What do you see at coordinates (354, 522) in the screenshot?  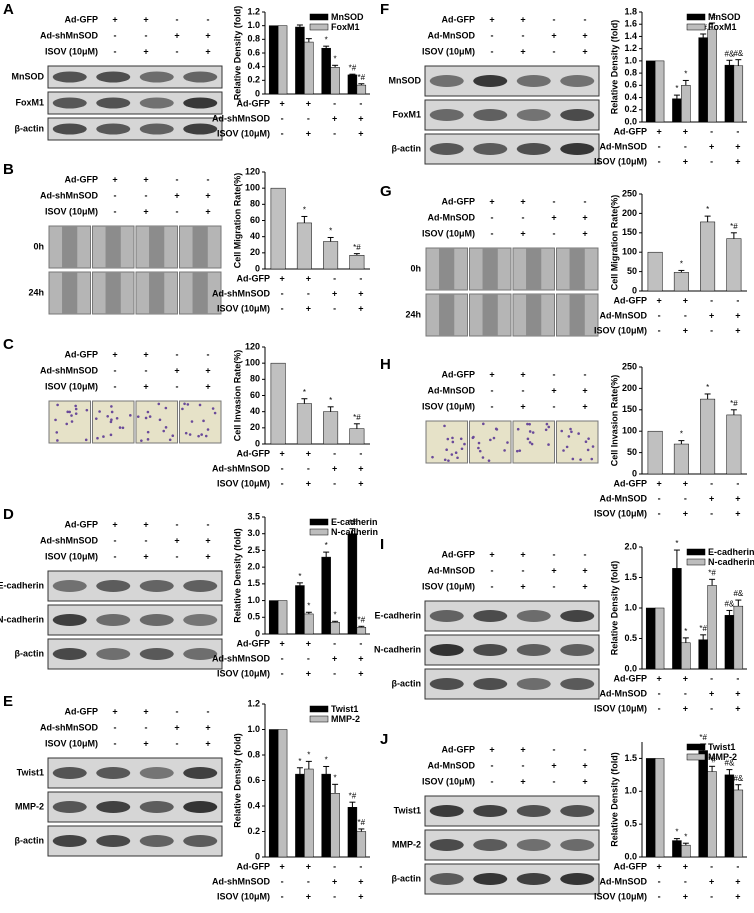 I see `legend-label: E-cadherin` at bounding box center [354, 522].